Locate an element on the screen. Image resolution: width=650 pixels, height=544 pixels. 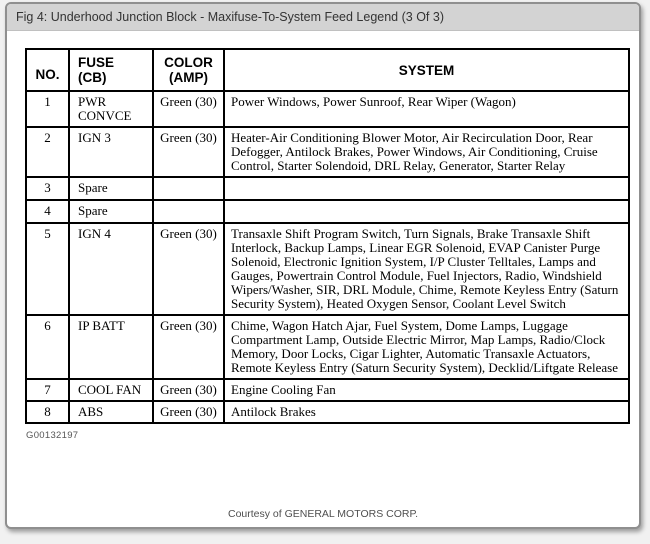
header-color-amp: COLOR (AMP) is located at coordinates (188, 70).